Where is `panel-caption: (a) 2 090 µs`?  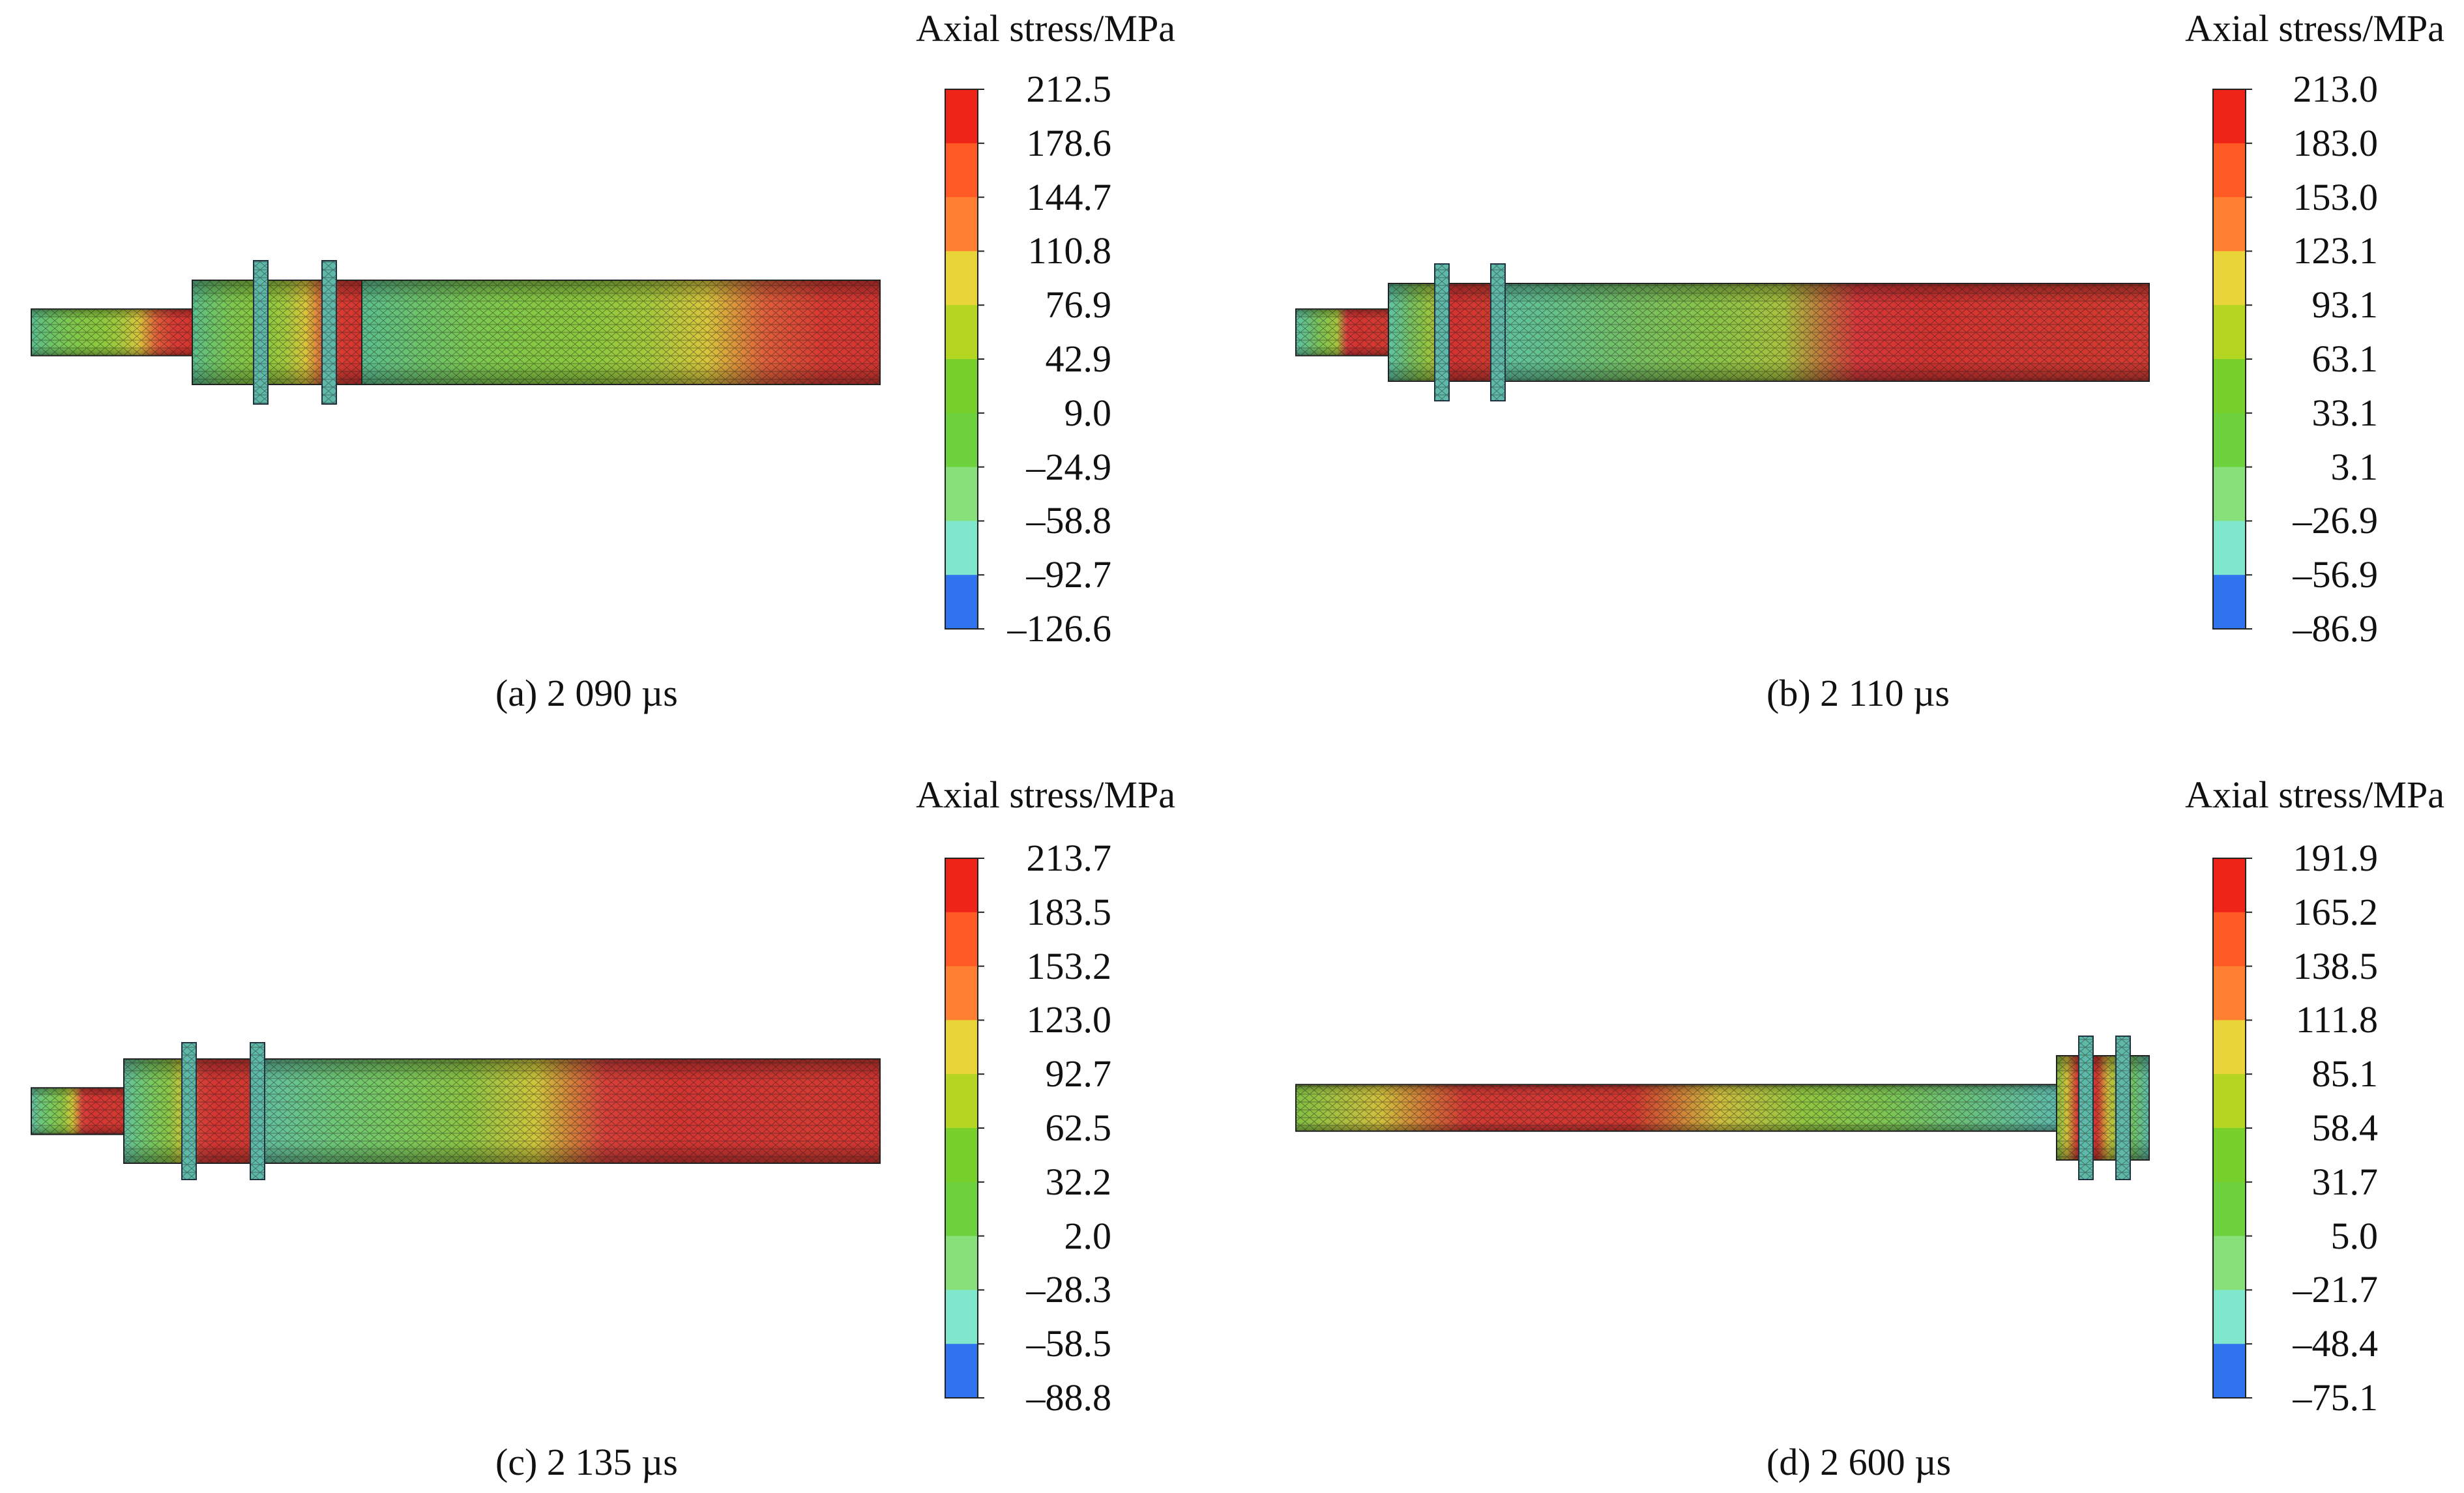 panel-caption: (a) 2 090 µs is located at coordinates (587, 693).